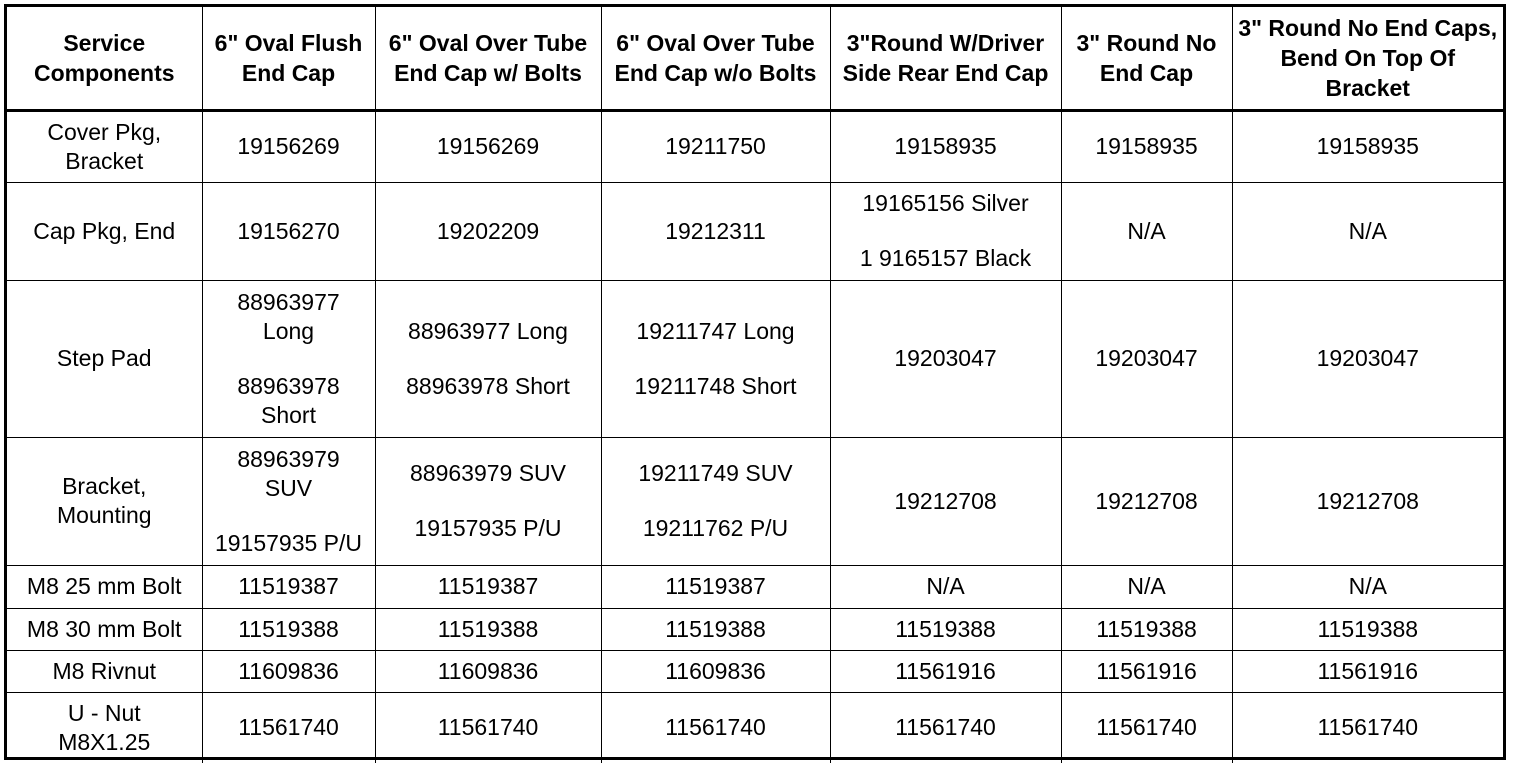  What do you see at coordinates (105, 629) in the screenshot?
I see `row-label: M8 30 mm Bolt` at bounding box center [105, 629].